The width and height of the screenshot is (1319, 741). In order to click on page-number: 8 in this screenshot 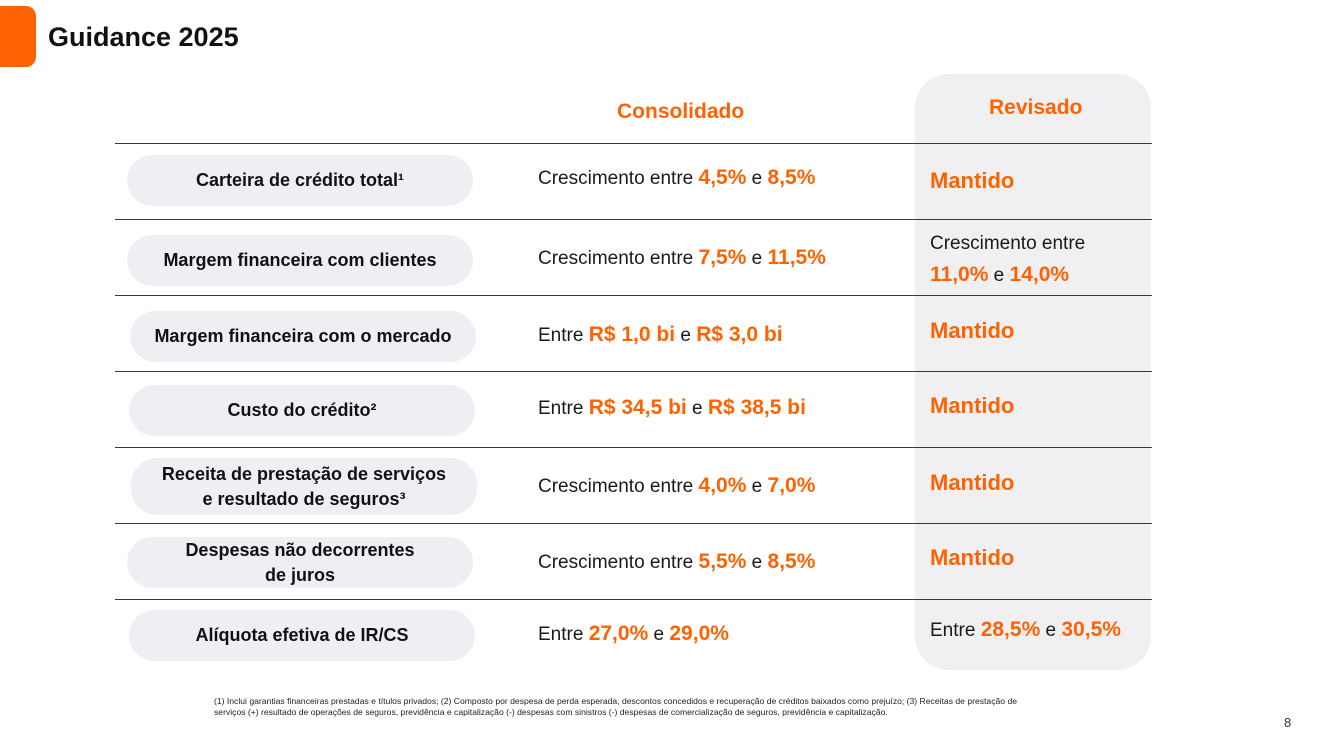, I will do `click(1288, 722)`.